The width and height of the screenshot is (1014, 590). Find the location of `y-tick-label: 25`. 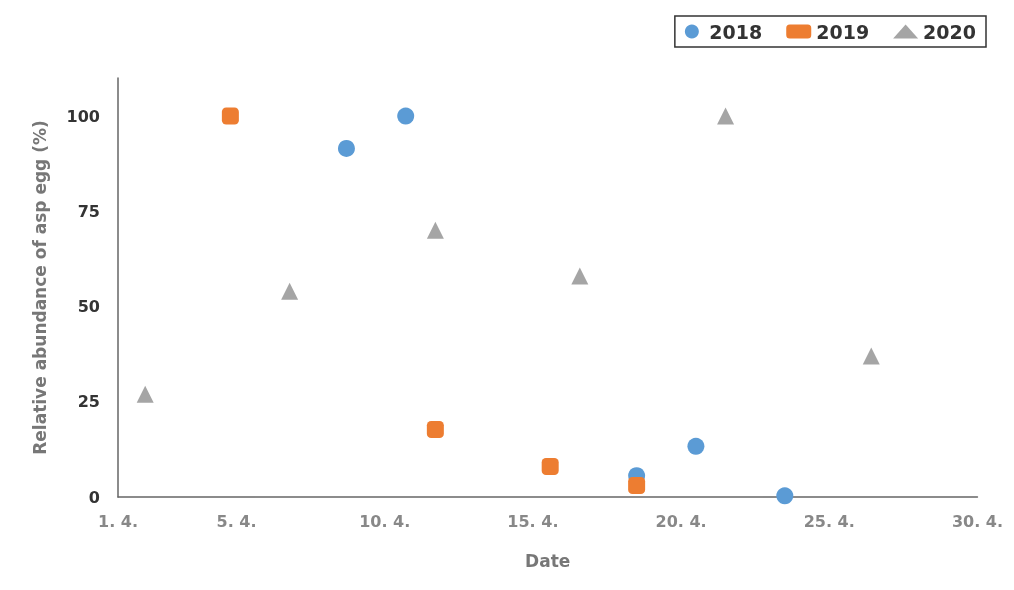

y-tick-label: 25 is located at coordinates (88, 402).